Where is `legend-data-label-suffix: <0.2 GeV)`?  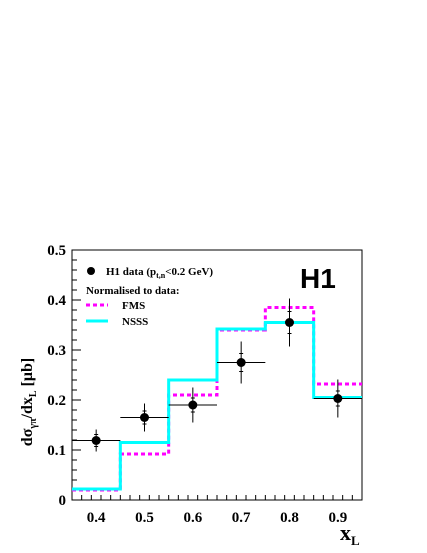 legend-data-label-suffix: <0.2 GeV) is located at coordinates (189, 272).